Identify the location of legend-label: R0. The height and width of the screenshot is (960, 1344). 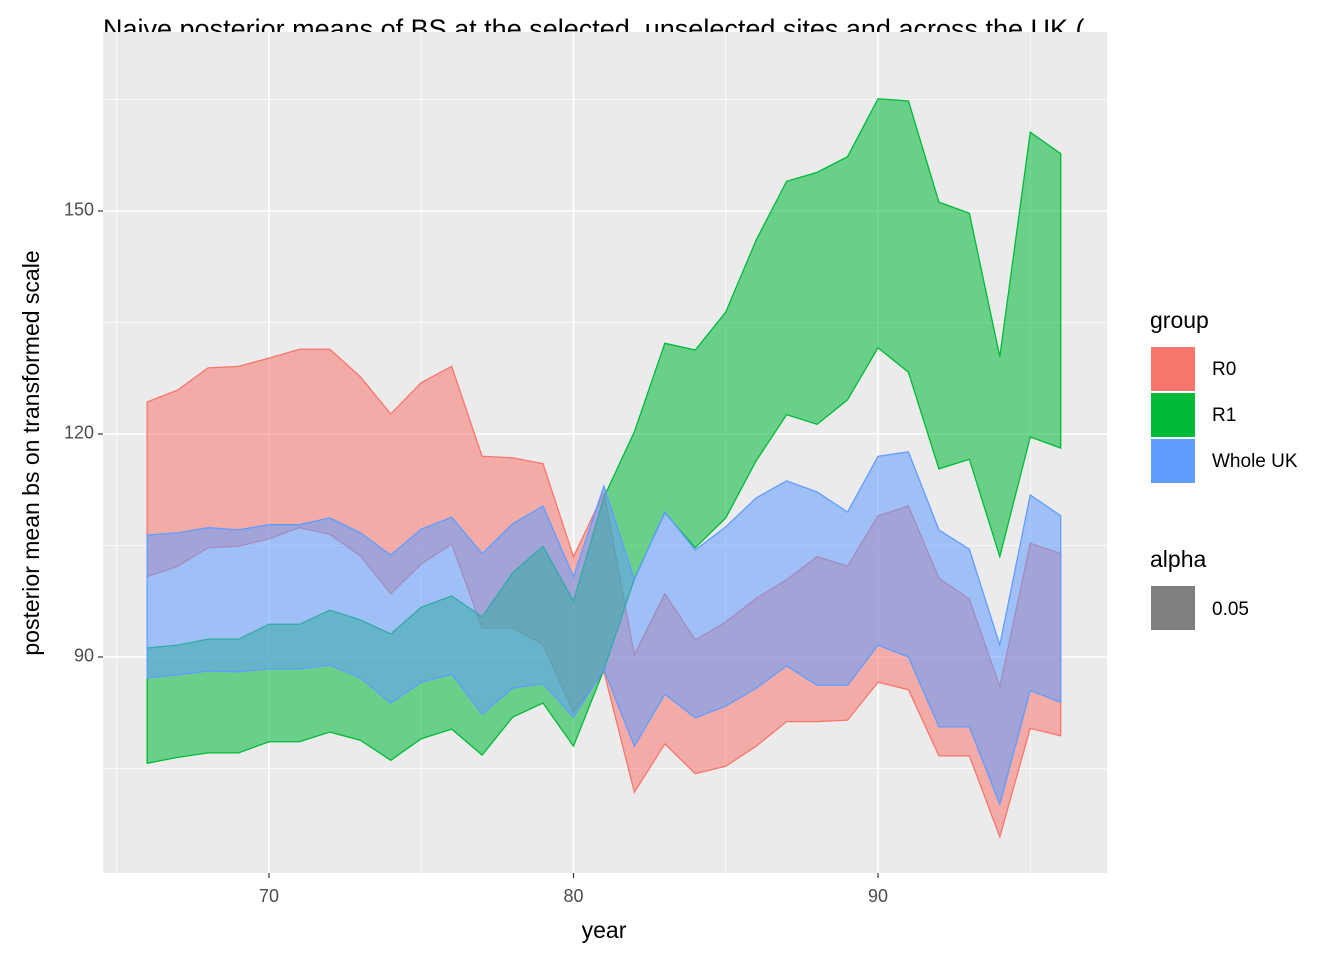
(1224, 369).